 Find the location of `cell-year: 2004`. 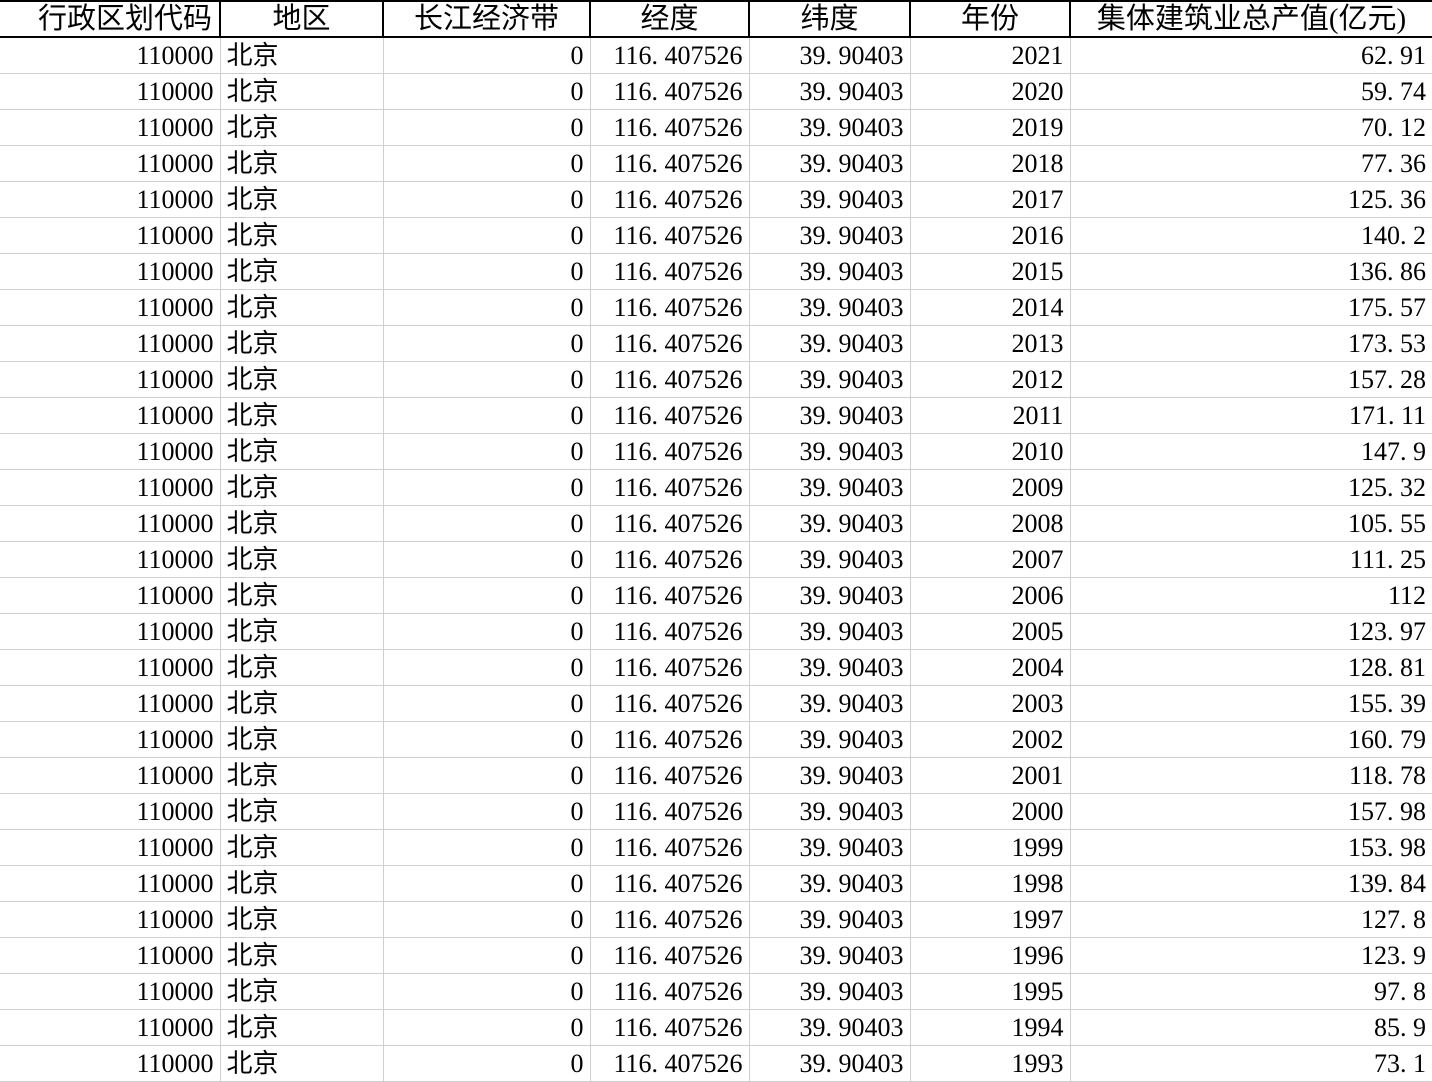

cell-year: 2004 is located at coordinates (990, 667).